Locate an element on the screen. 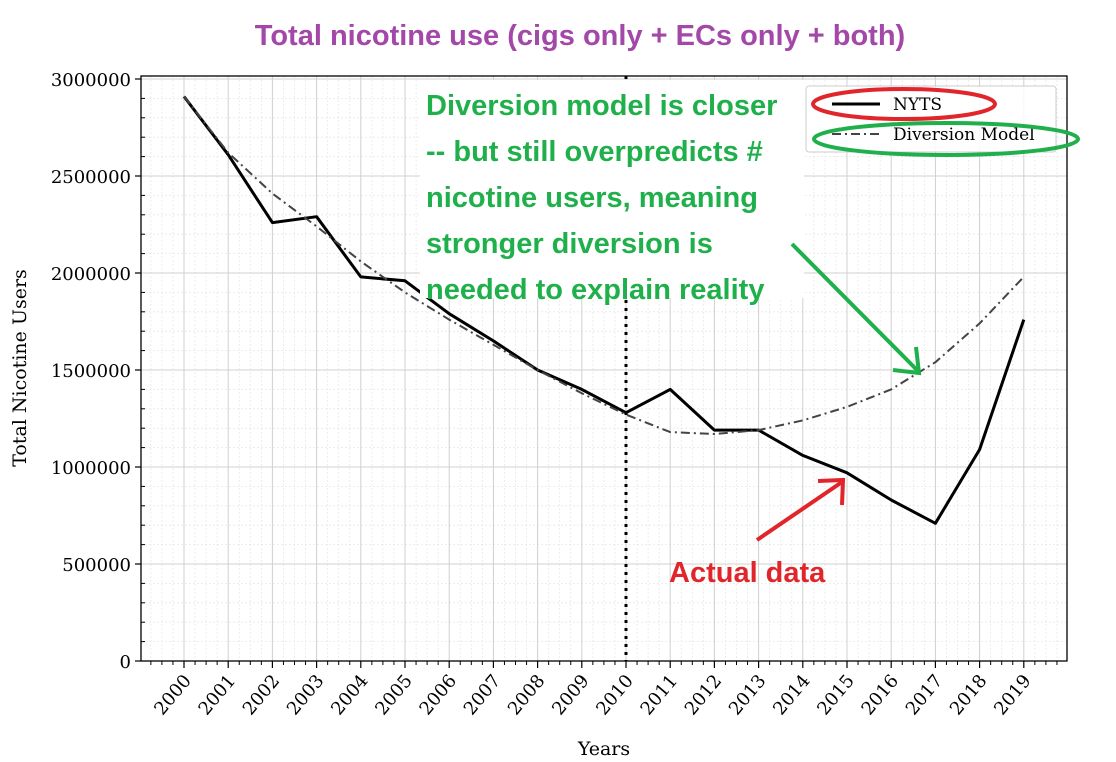  x-tick-label: 2012 is located at coordinates (704, 695).